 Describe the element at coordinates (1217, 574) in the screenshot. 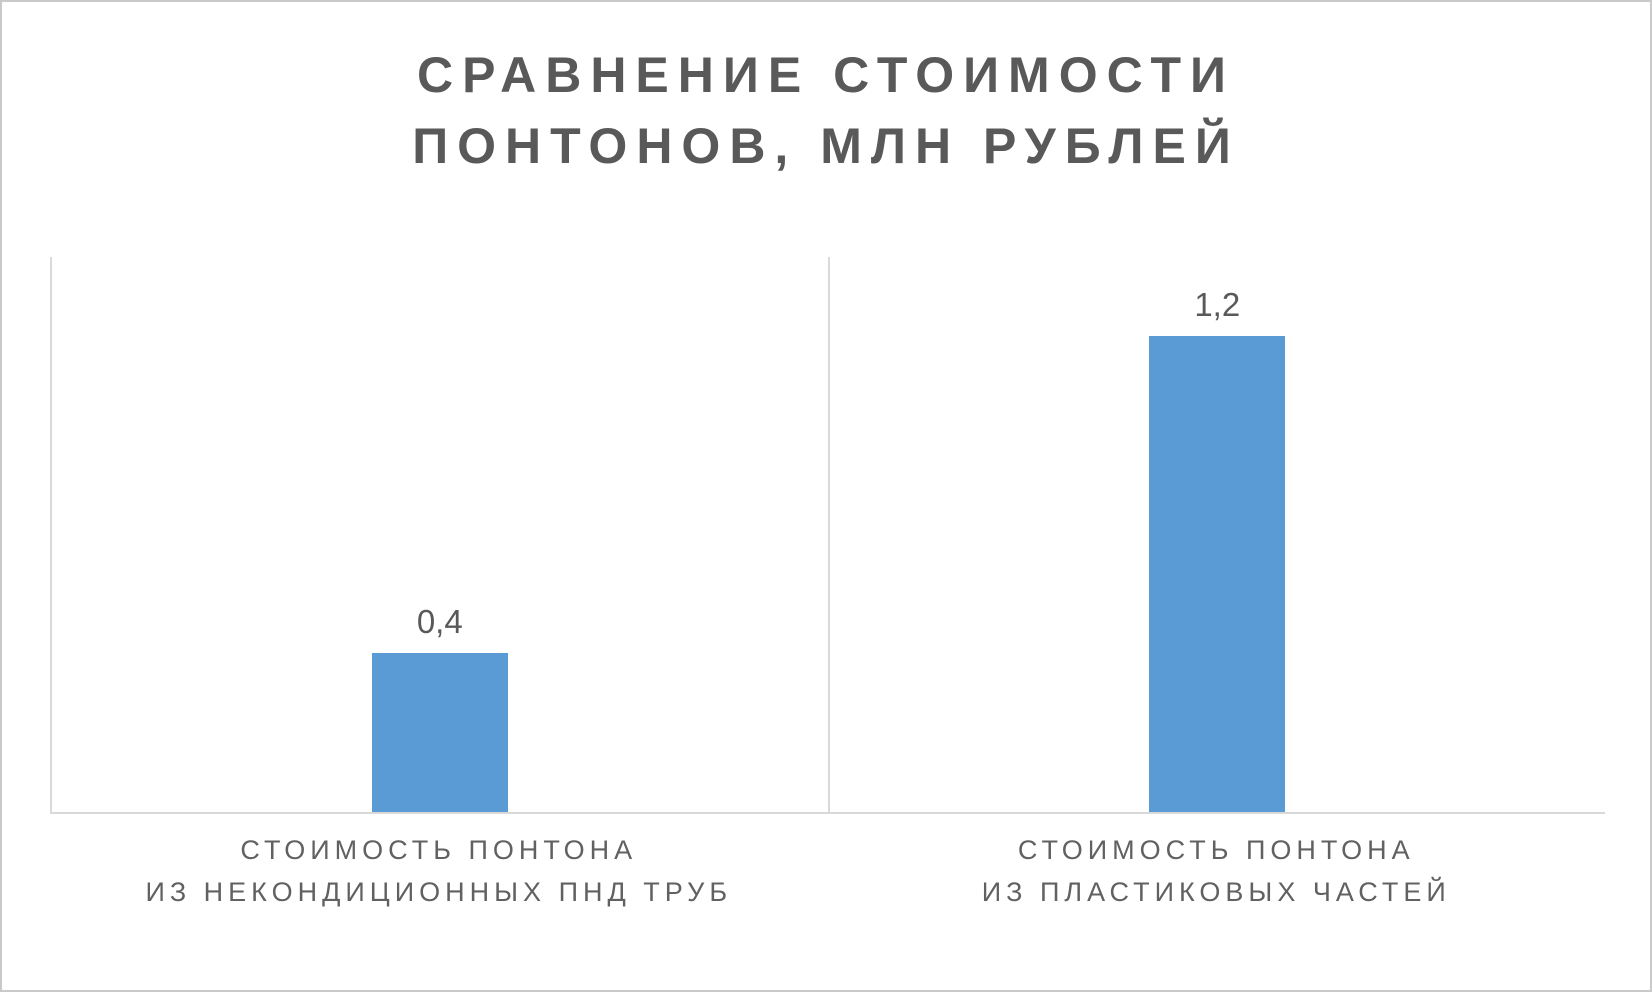

I see `bar-plastic-parts` at that location.